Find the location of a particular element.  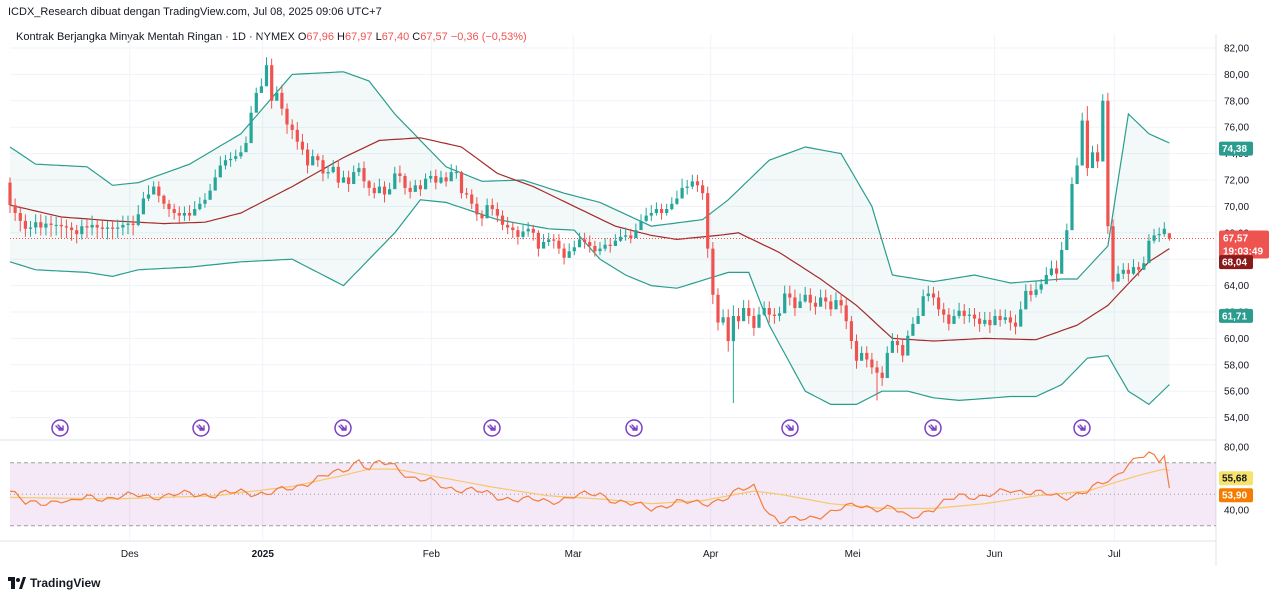

rsi-axis-tick-label: 80,00 is located at coordinates (1236, 448).